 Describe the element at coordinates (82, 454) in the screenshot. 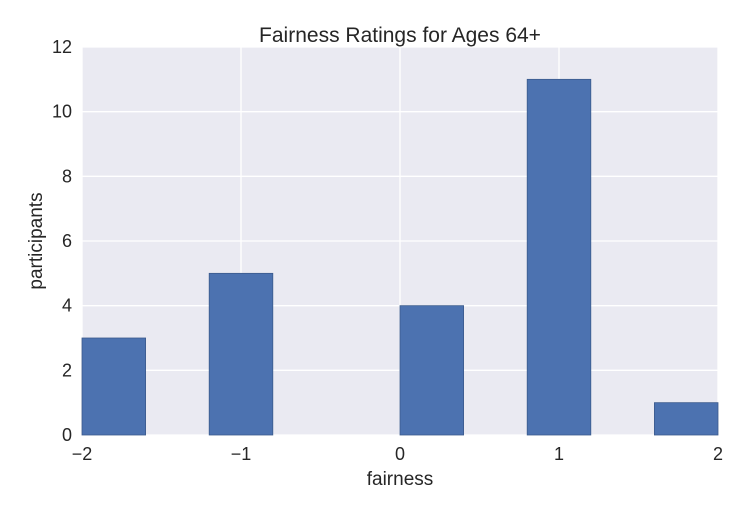

I see `x-tick-label: −2` at that location.